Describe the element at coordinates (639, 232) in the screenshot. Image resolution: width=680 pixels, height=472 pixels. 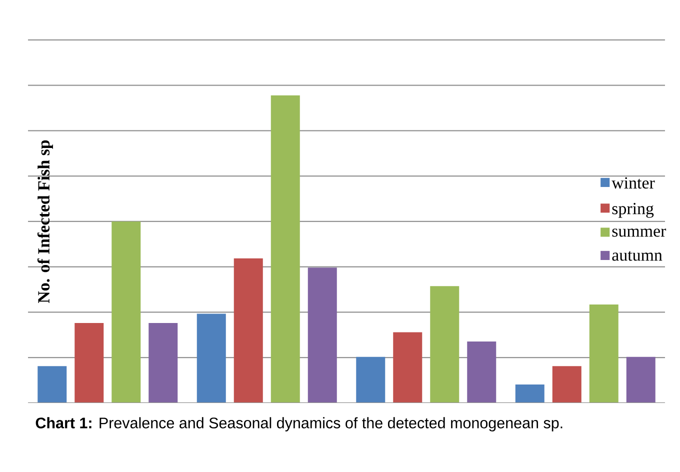
I see `legend-label: summer` at that location.